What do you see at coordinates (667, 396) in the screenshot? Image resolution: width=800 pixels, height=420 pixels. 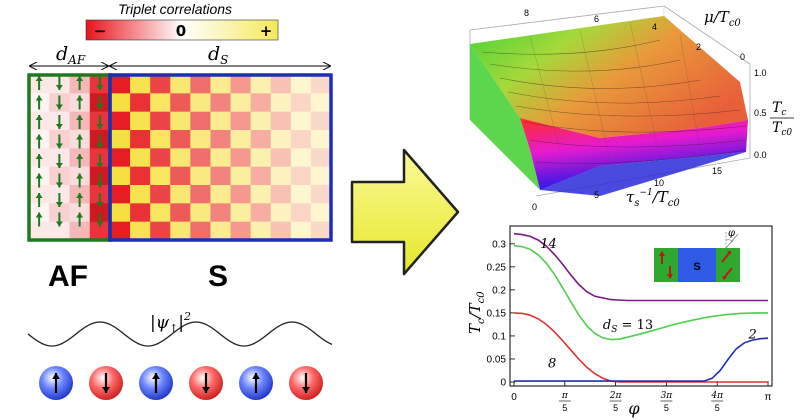 I see `x-tick-numerator: 3π` at bounding box center [667, 396].